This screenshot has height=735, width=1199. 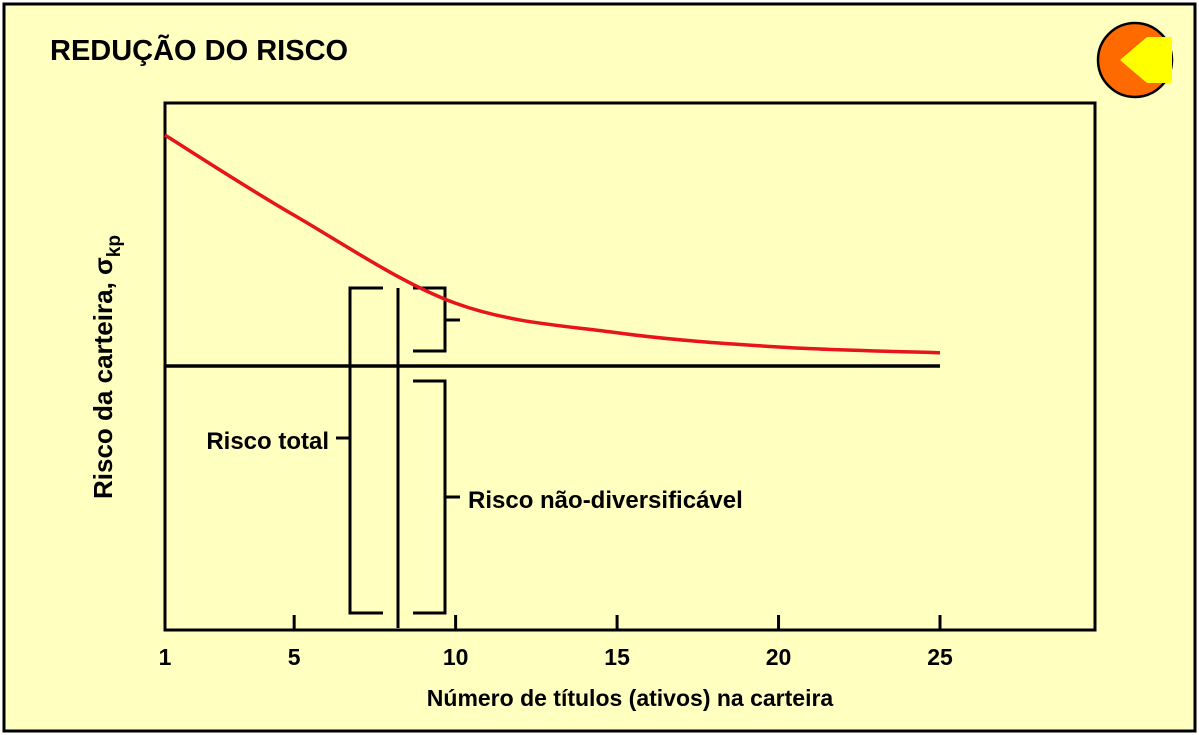 What do you see at coordinates (103, 378) in the screenshot?
I see `y-axis-label-main: Risco da carteira, σ` at bounding box center [103, 378].